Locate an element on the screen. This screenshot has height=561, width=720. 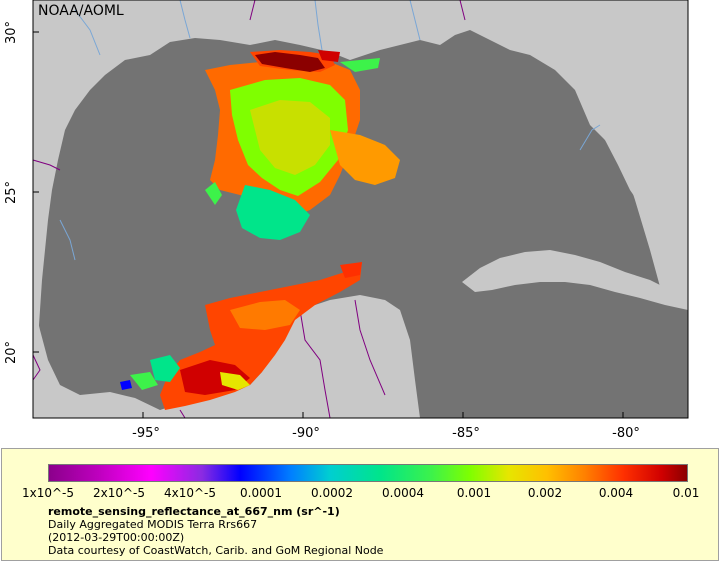
colorbar-label: 0.0004 is located at coordinates (403, 493).